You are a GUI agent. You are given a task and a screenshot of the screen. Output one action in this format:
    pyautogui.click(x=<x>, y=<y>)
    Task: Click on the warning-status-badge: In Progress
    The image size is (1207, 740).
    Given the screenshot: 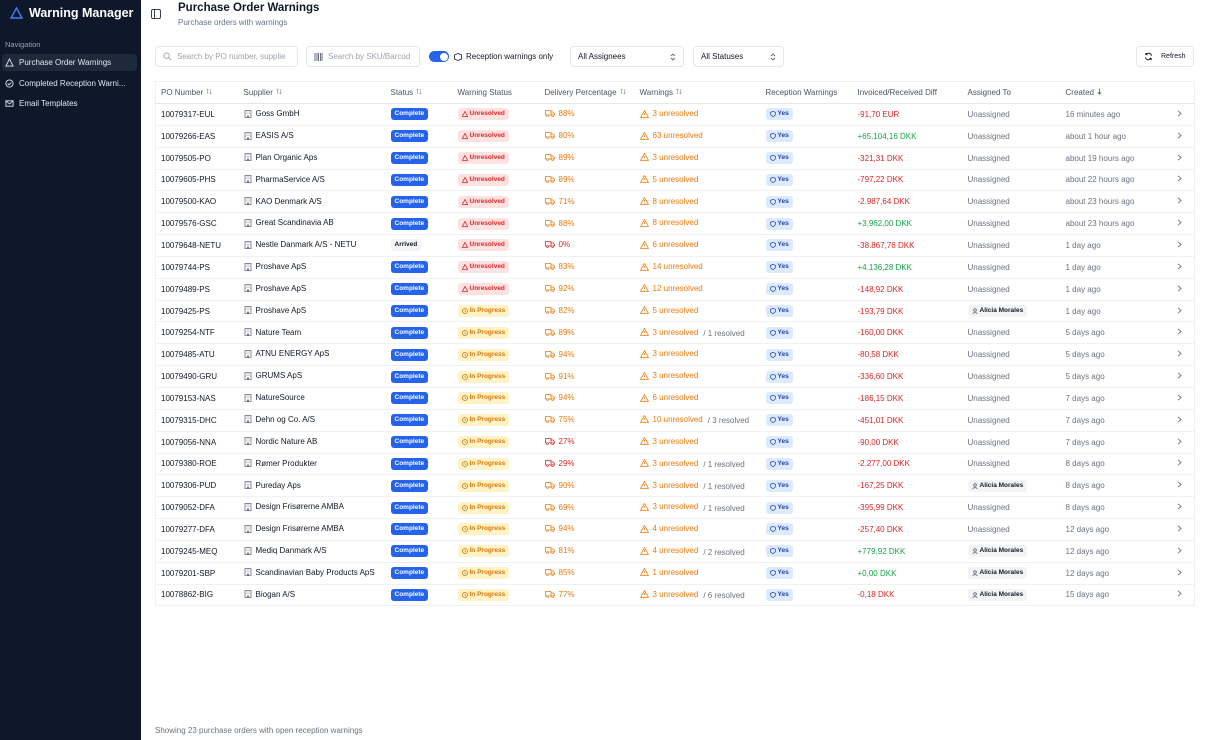 What is the action you would take?
    pyautogui.click(x=483, y=529)
    